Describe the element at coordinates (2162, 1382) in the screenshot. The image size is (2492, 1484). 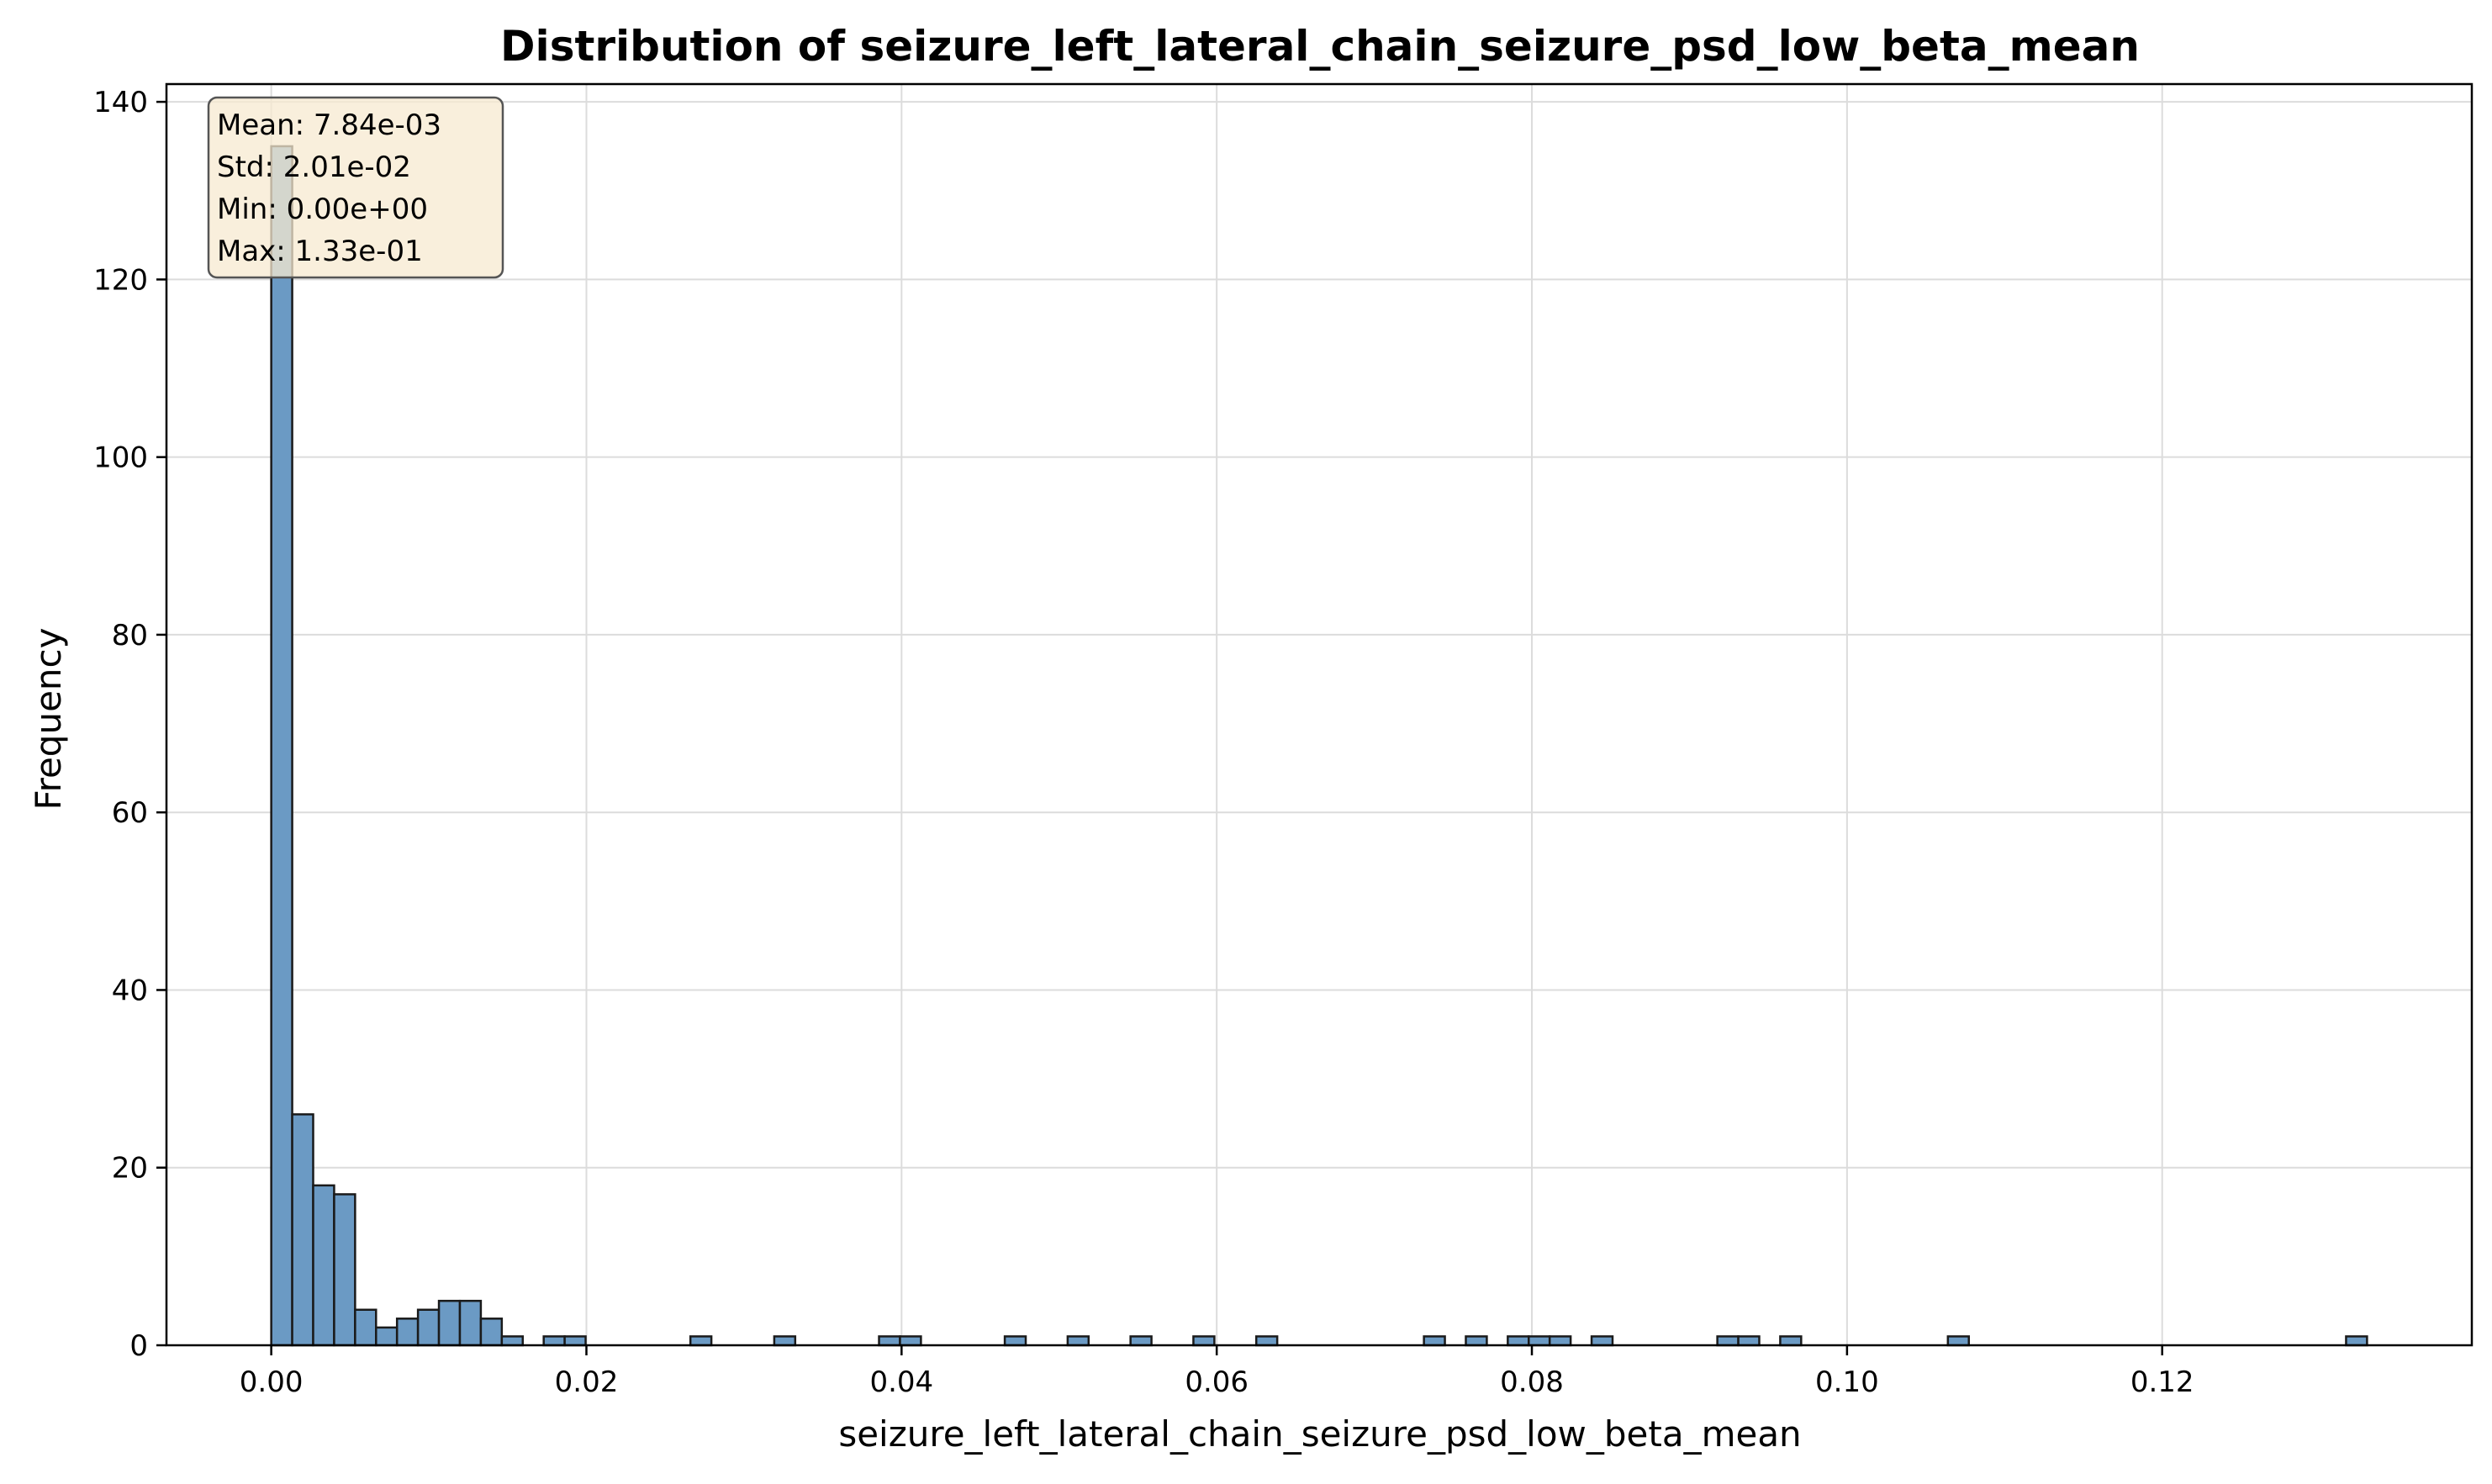
I see `x-tick-label: 0.12` at that location.